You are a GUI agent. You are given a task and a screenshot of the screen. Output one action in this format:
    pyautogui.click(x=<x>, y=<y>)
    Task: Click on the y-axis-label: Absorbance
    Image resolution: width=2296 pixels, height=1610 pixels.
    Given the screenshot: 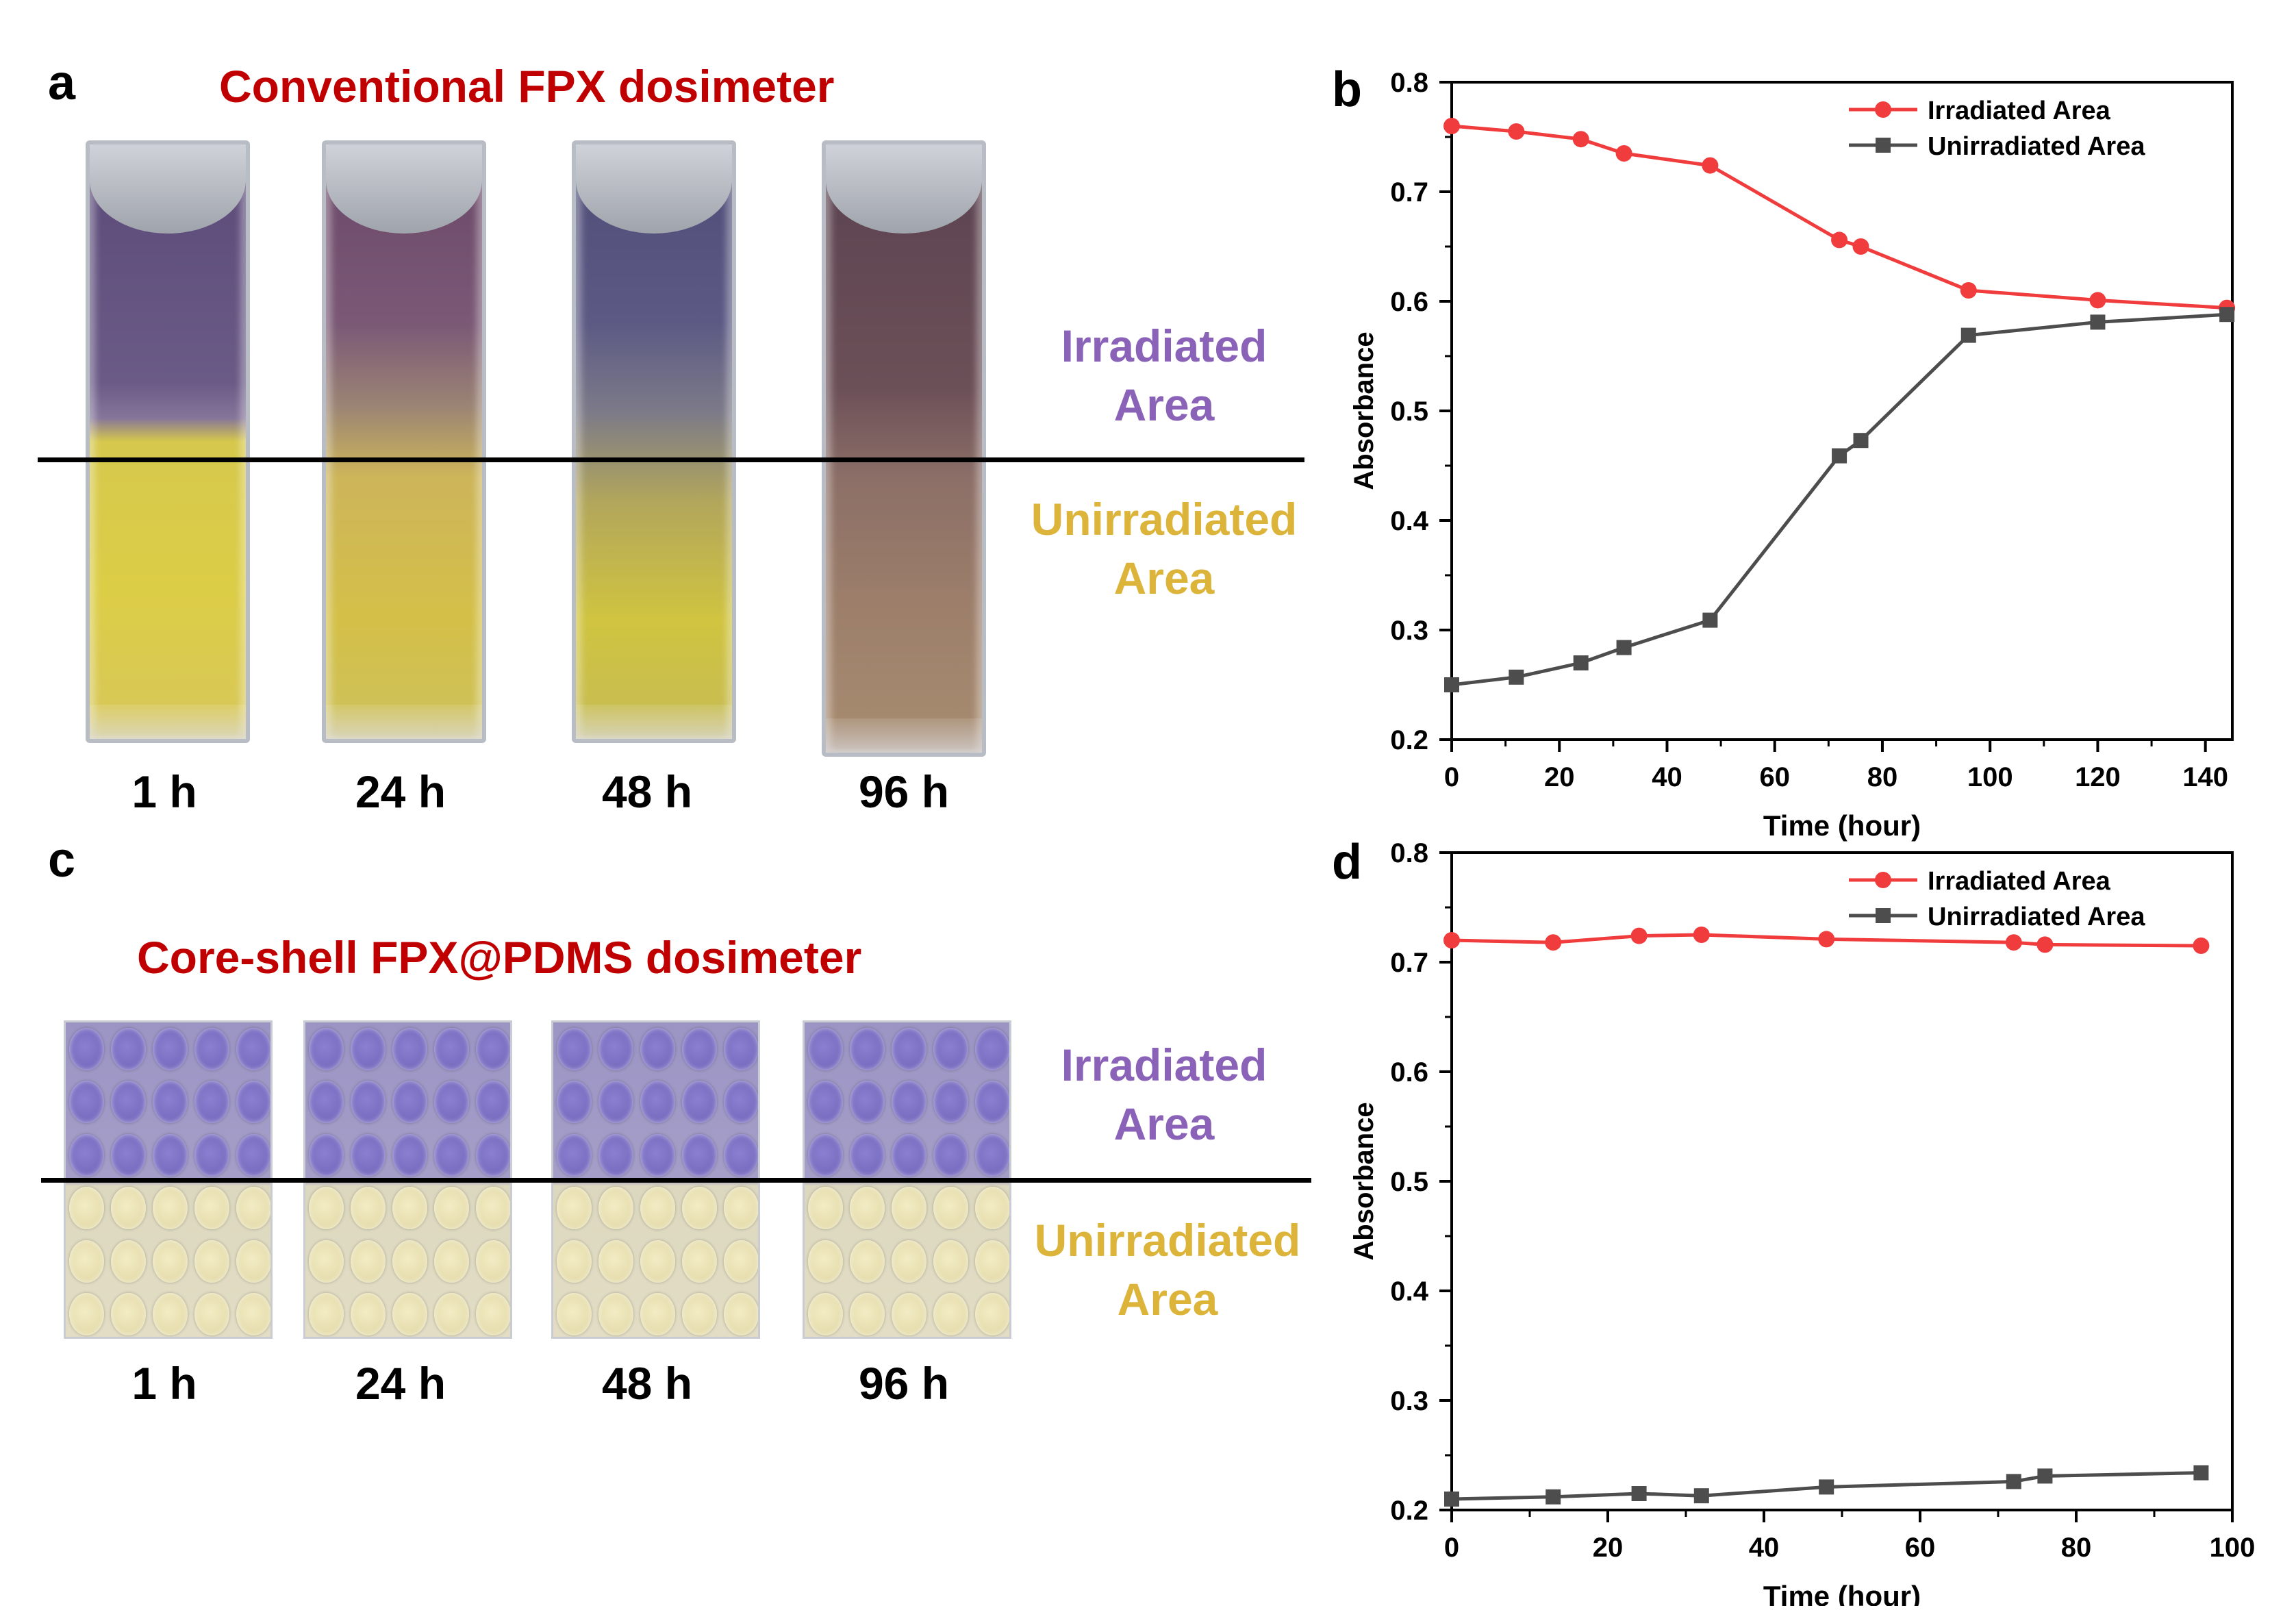 What is the action you would take?
    pyautogui.click(x=1364, y=411)
    